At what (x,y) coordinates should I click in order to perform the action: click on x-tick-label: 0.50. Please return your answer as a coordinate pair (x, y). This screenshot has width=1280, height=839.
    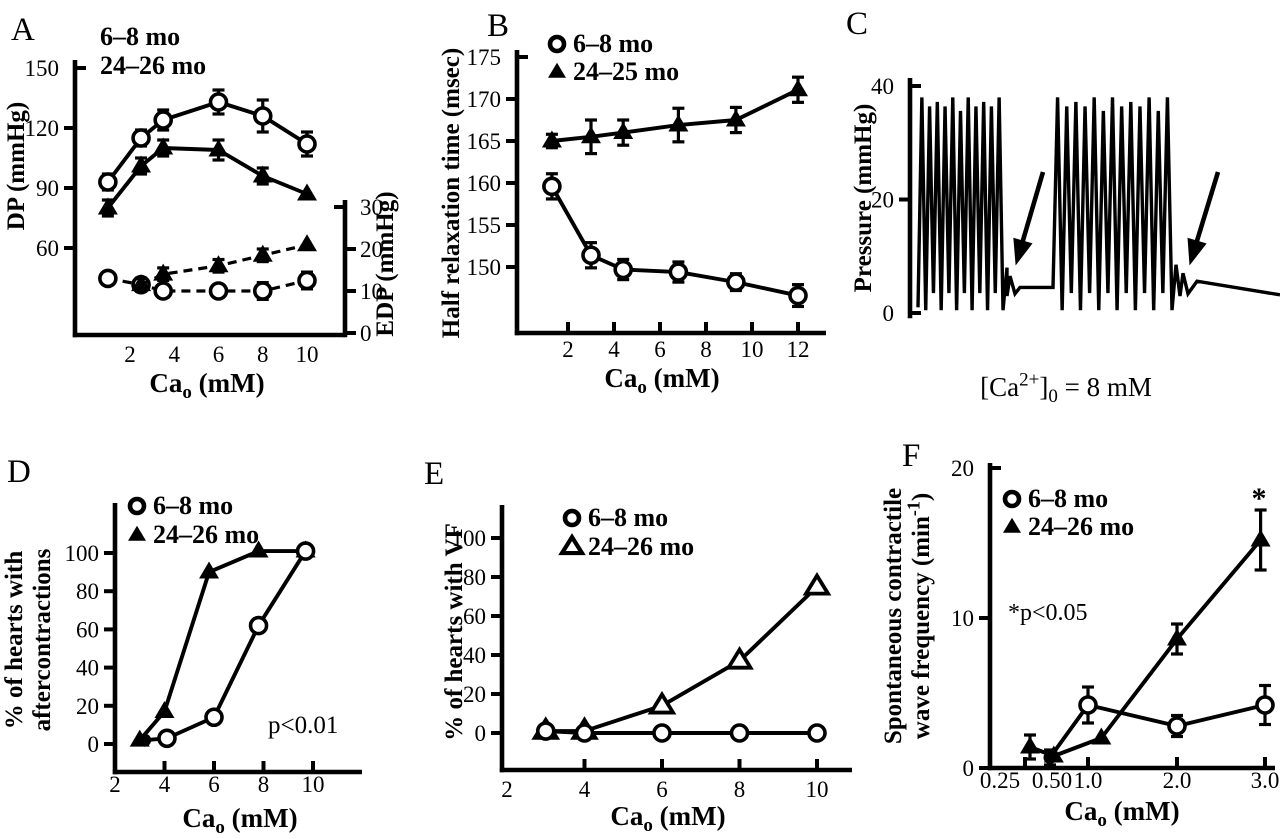
    Looking at the image, I should click on (1052, 780).